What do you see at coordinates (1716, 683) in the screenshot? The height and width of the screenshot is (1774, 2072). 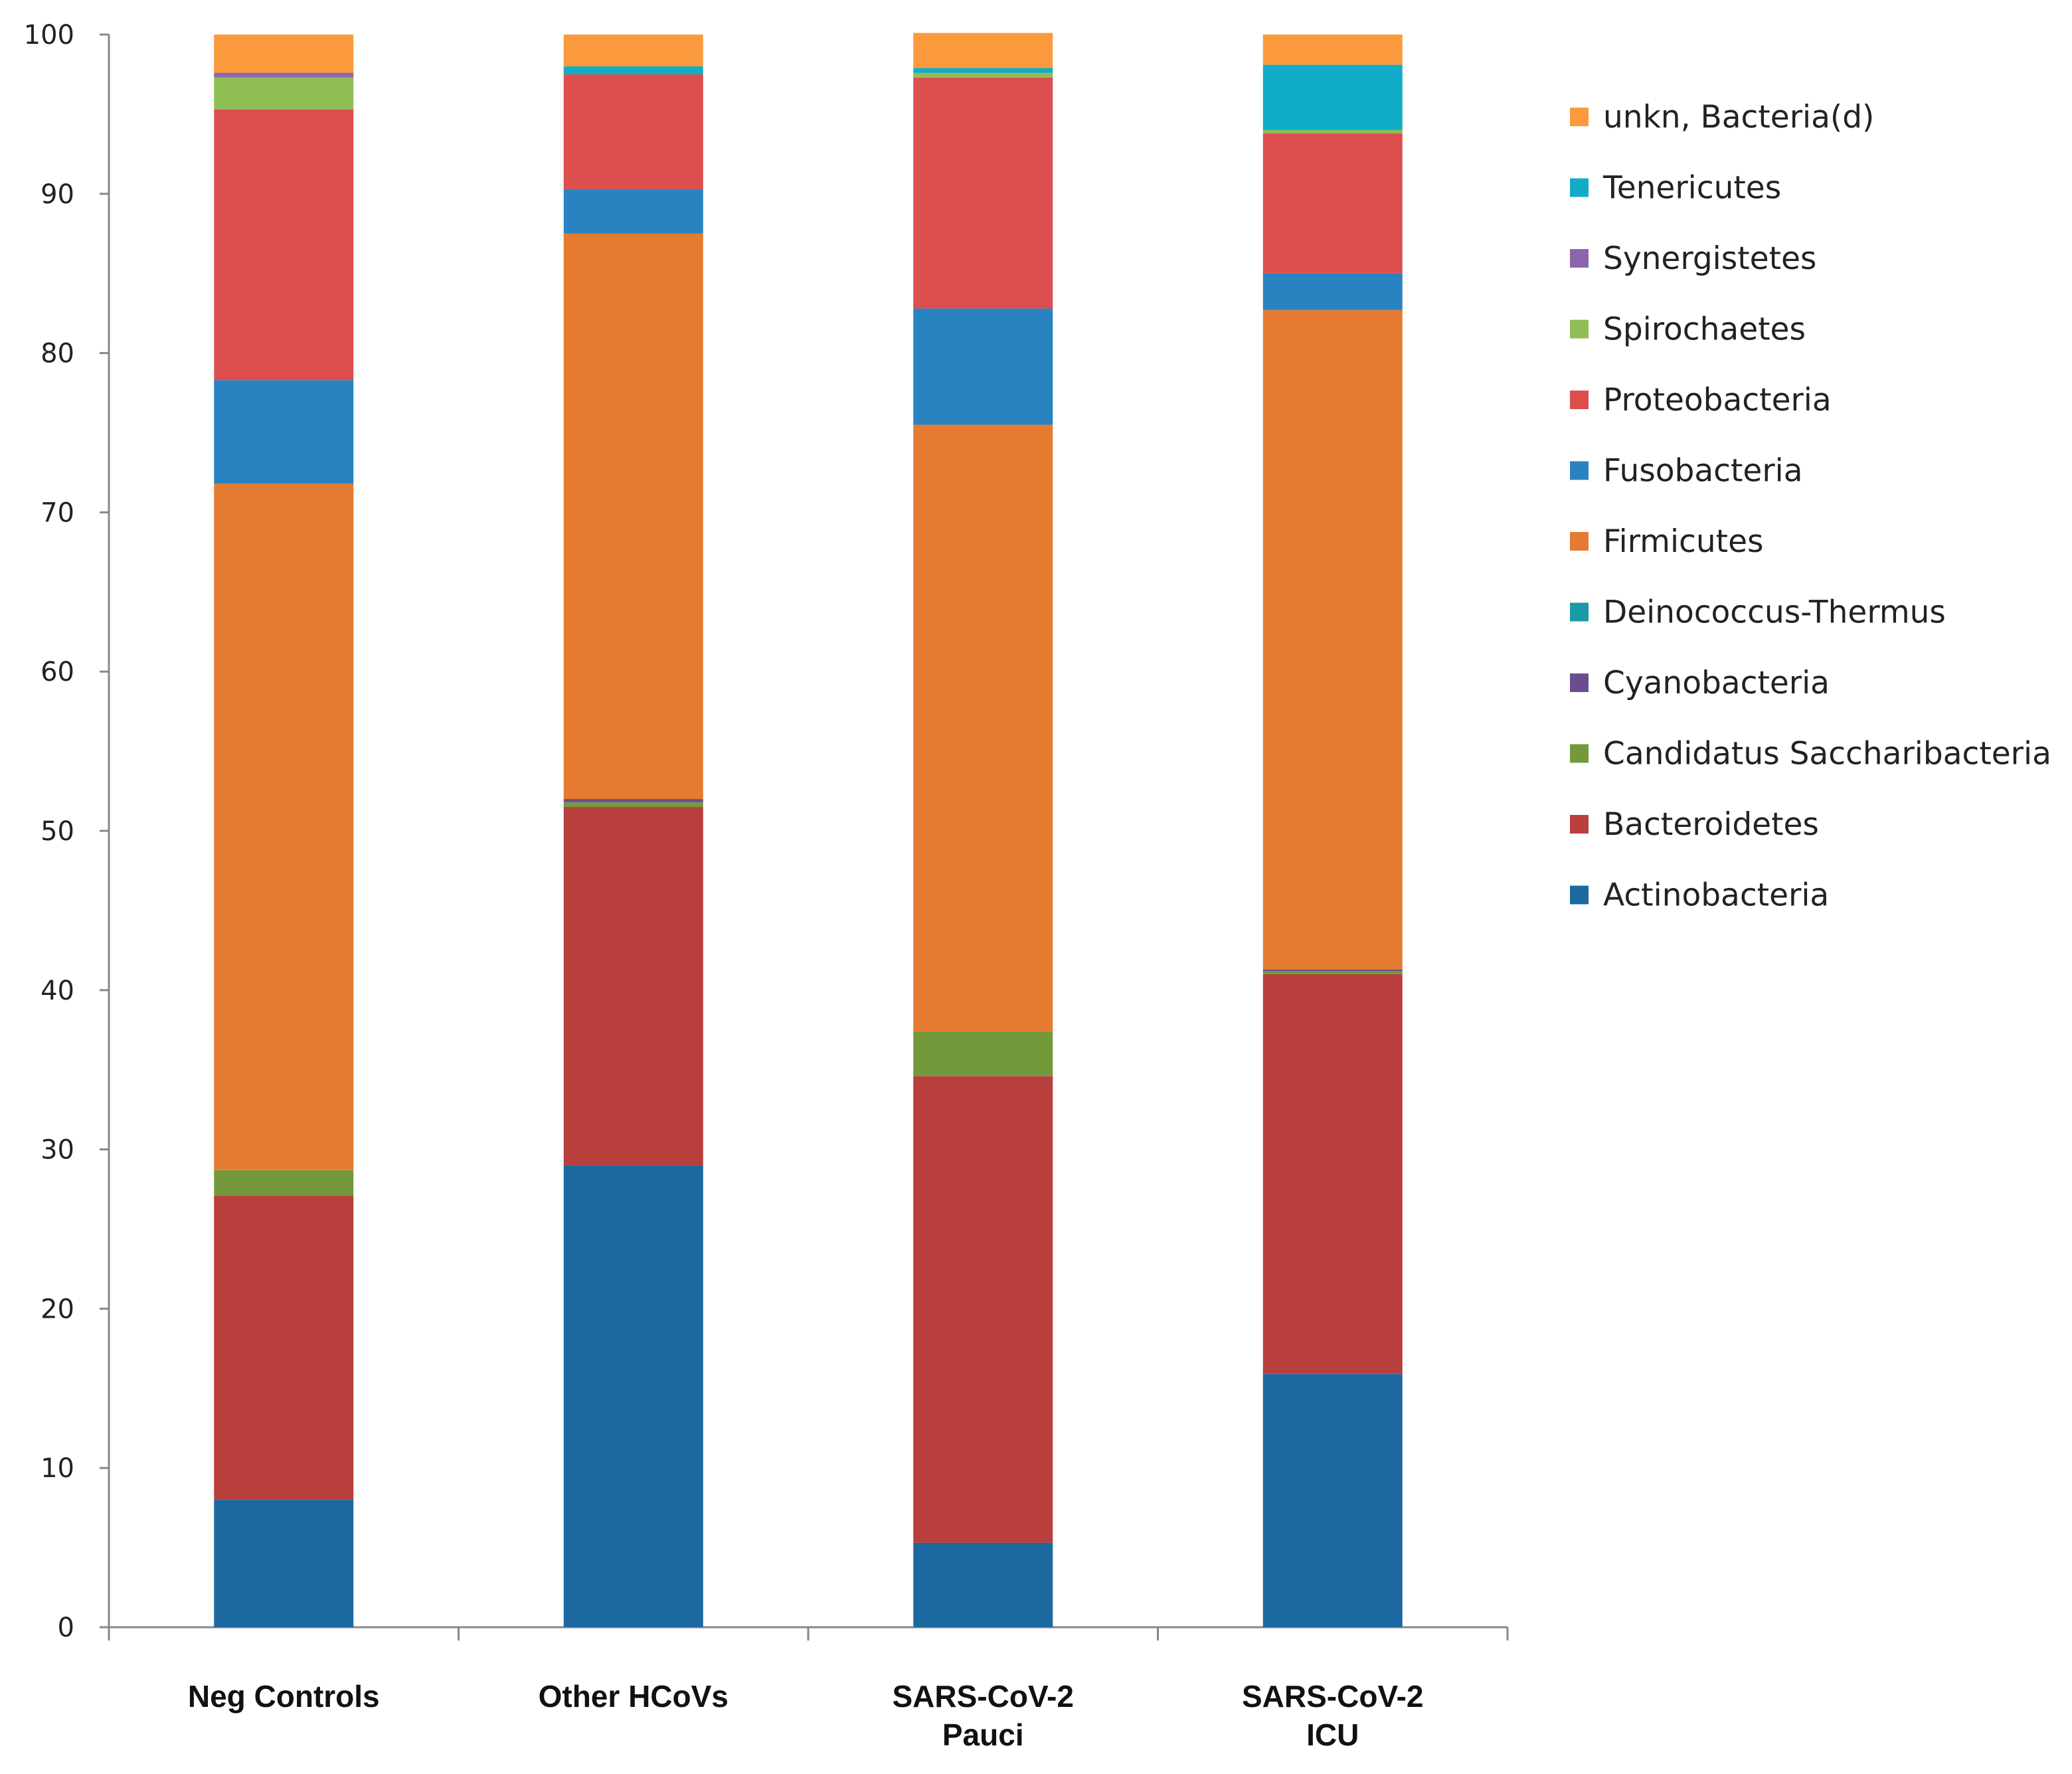 I see `legend-label-cyanobacteria: Cyanobacteria` at bounding box center [1716, 683].